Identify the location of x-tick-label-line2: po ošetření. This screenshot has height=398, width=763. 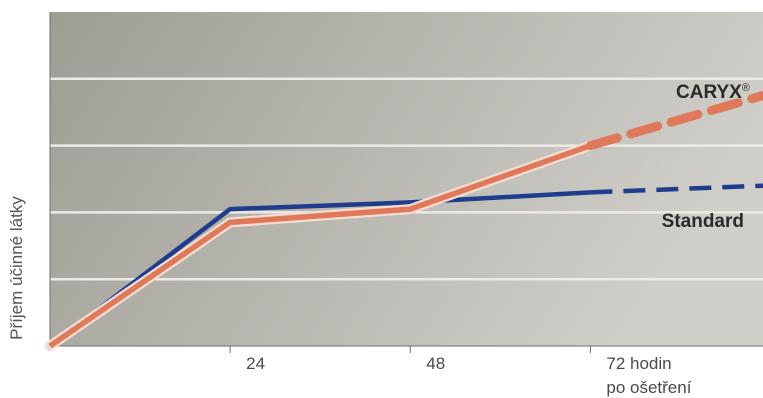
(648, 387).